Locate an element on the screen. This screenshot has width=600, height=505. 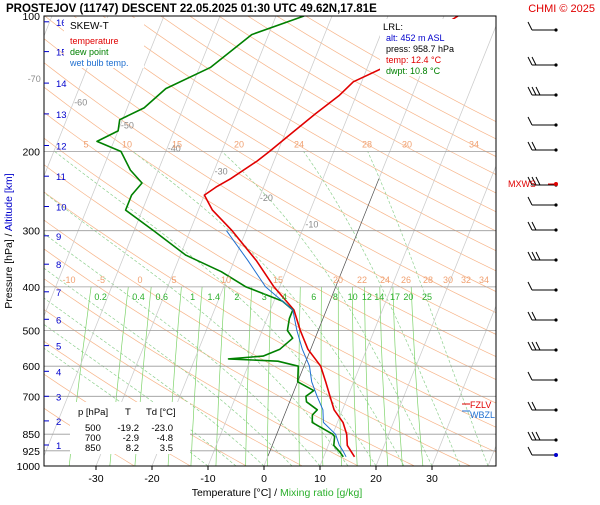
altitude-tick-label: 4 is located at coordinates (58, 372).